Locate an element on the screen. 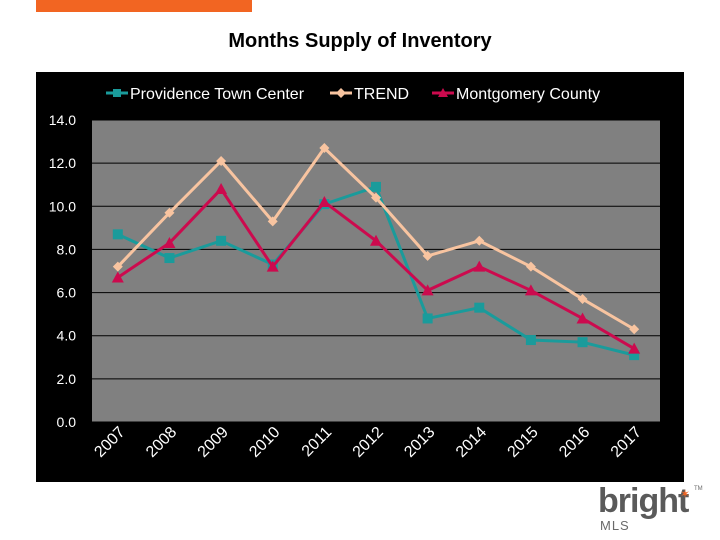 This screenshot has width=720, height=540. y-tick-label: 12.0 is located at coordinates (62, 163).